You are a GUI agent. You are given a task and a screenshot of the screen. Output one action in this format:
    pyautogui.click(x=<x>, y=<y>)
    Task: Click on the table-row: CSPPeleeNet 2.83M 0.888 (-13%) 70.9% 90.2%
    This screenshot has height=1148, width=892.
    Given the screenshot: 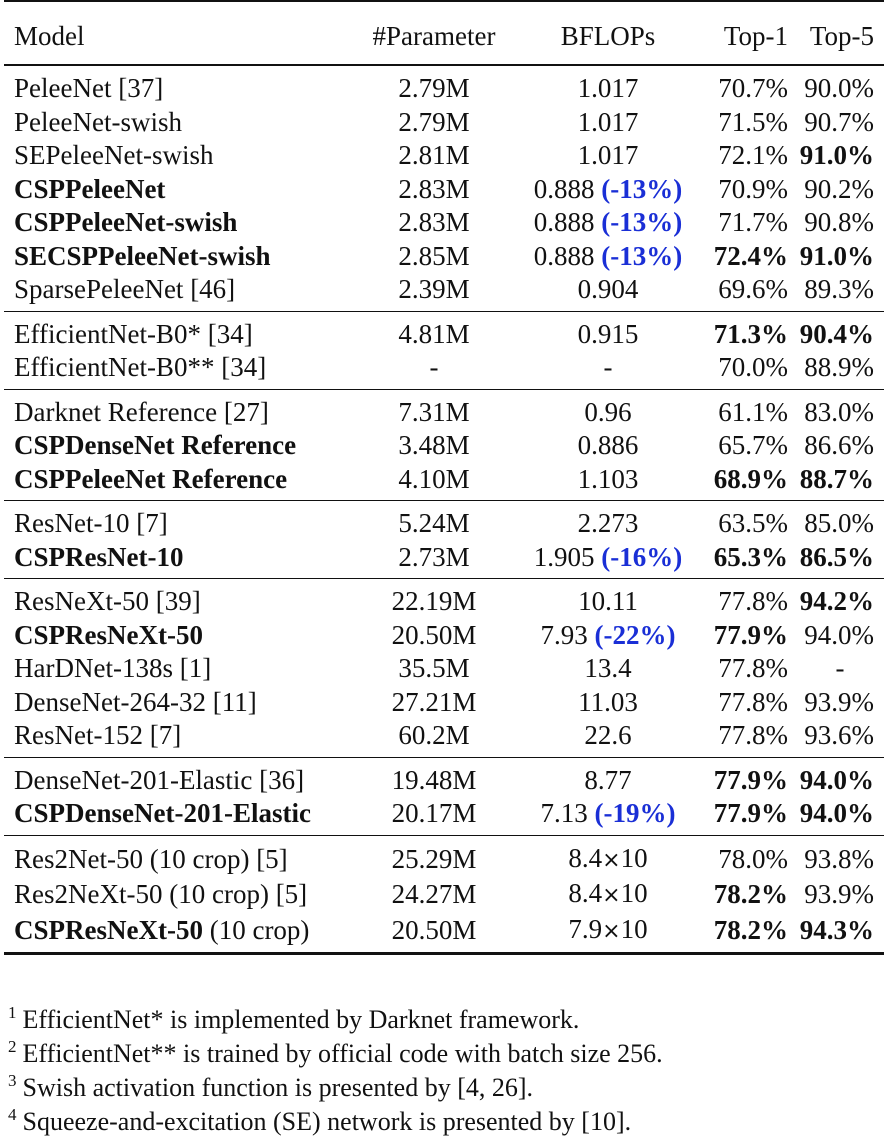 What is the action you would take?
    pyautogui.click(x=444, y=190)
    